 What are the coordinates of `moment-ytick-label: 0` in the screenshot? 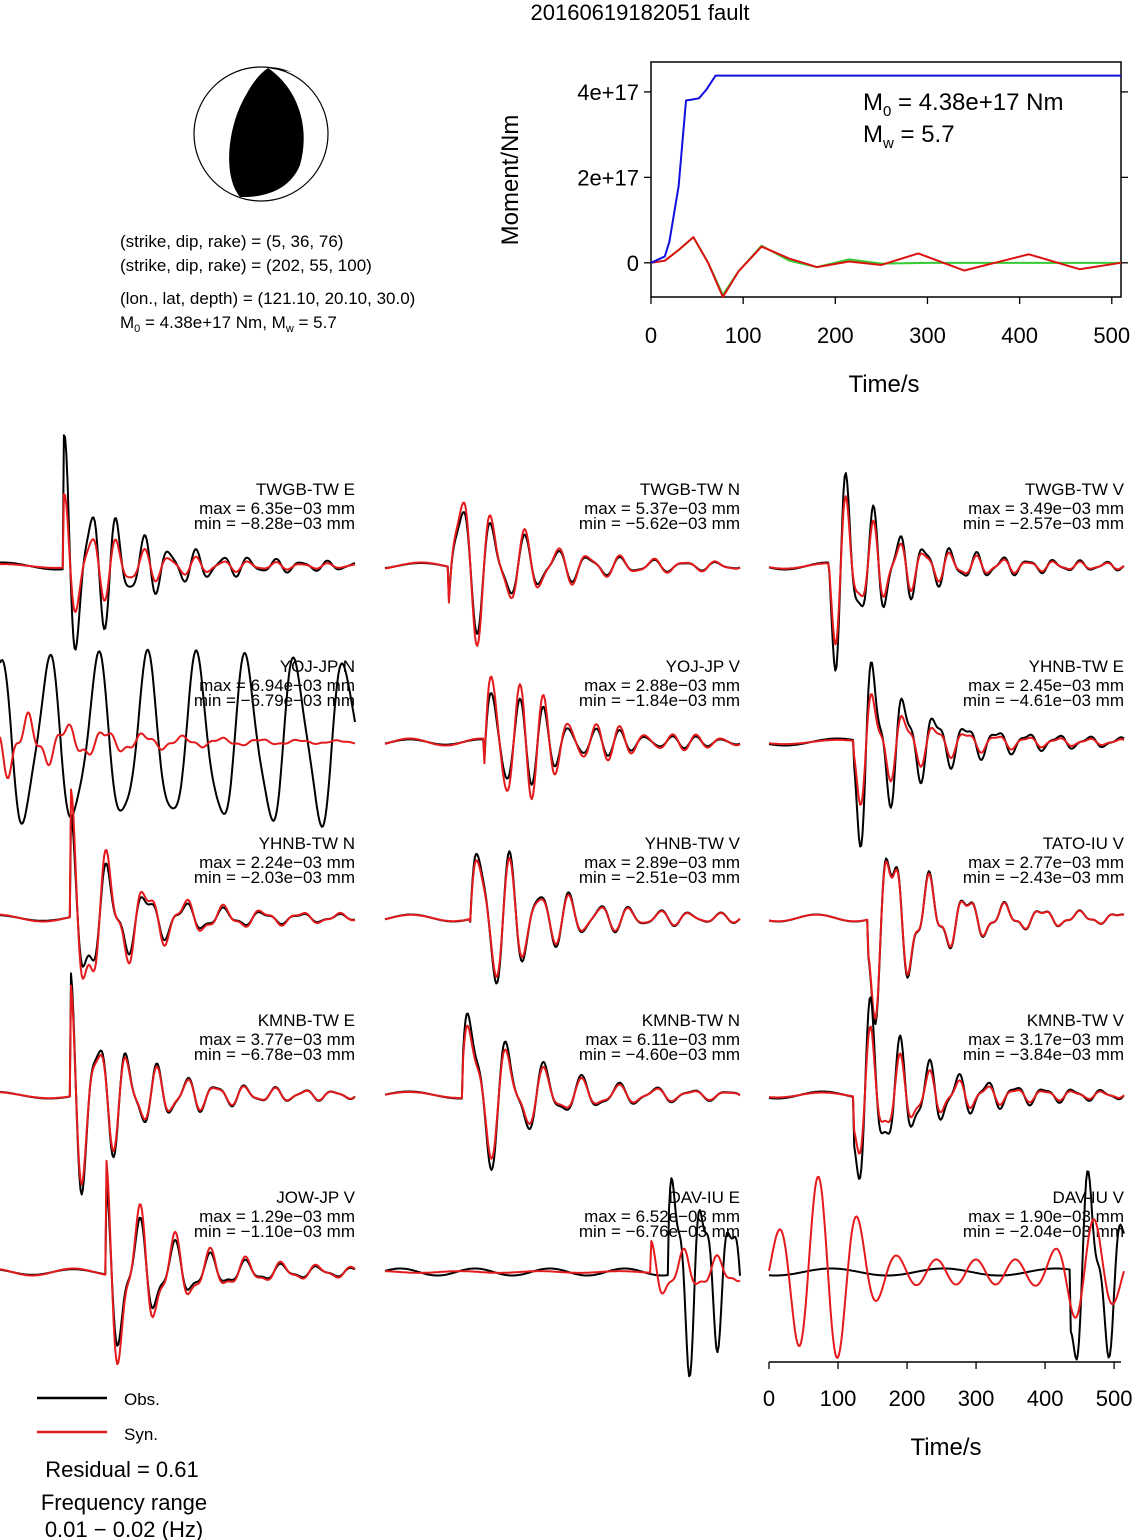 It's located at (633, 263).